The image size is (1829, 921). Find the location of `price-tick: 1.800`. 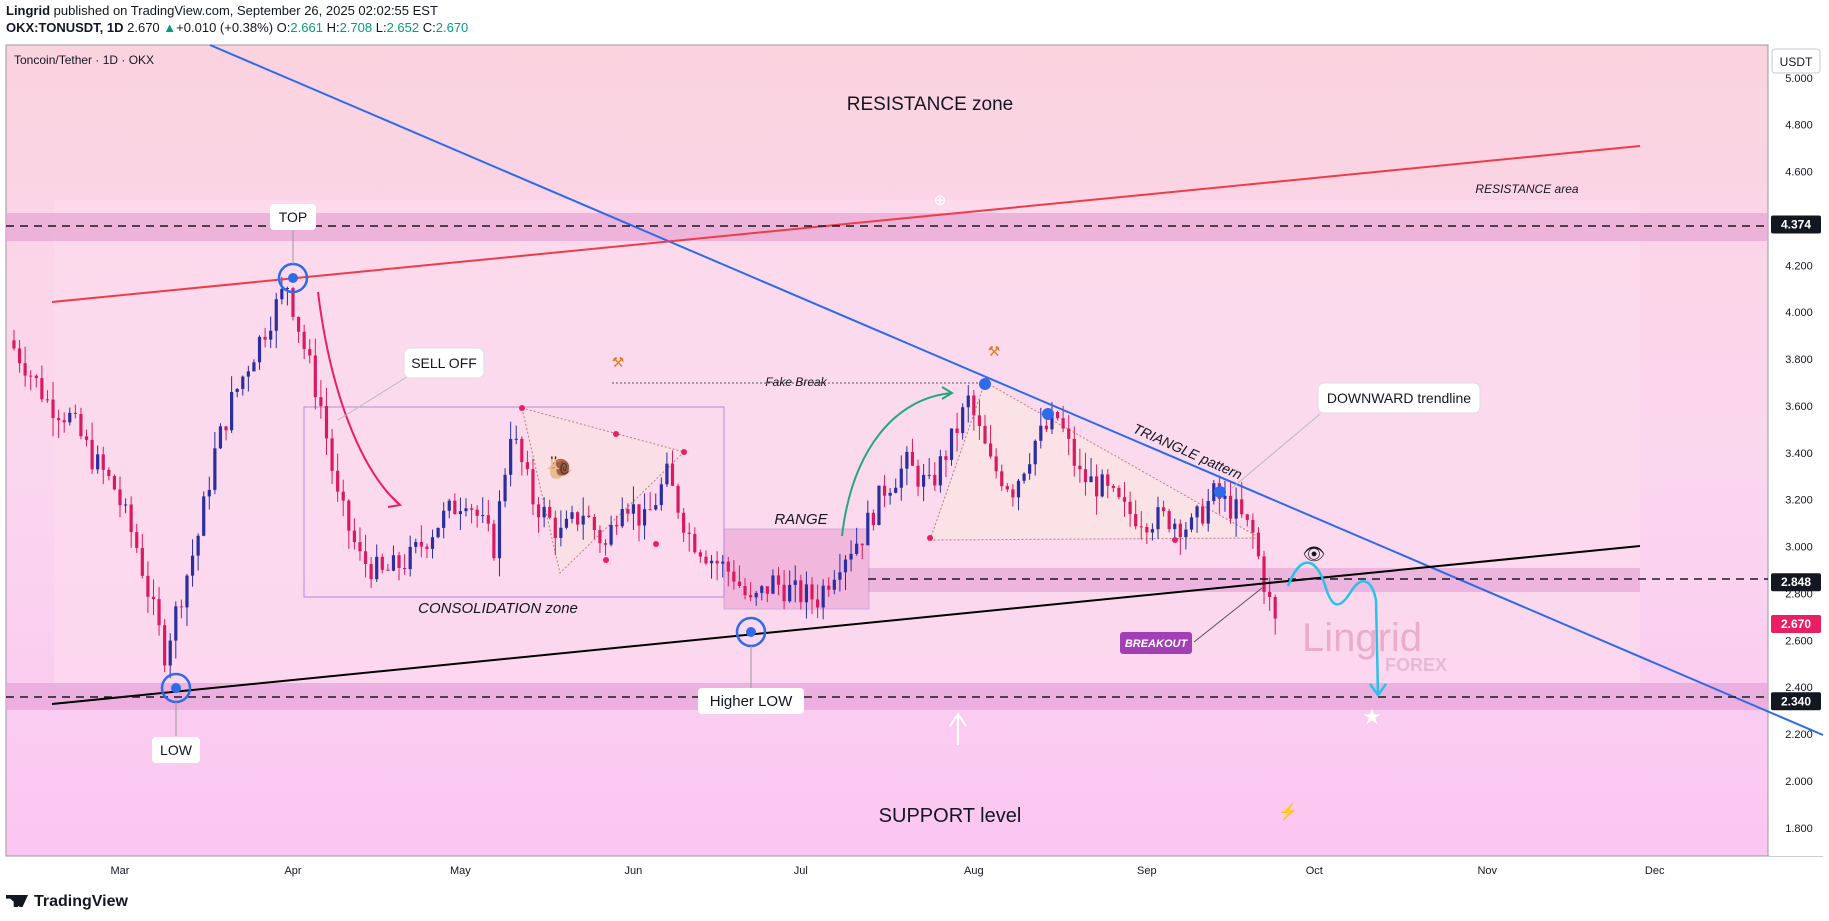

price-tick: 1.800 is located at coordinates (1799, 829).